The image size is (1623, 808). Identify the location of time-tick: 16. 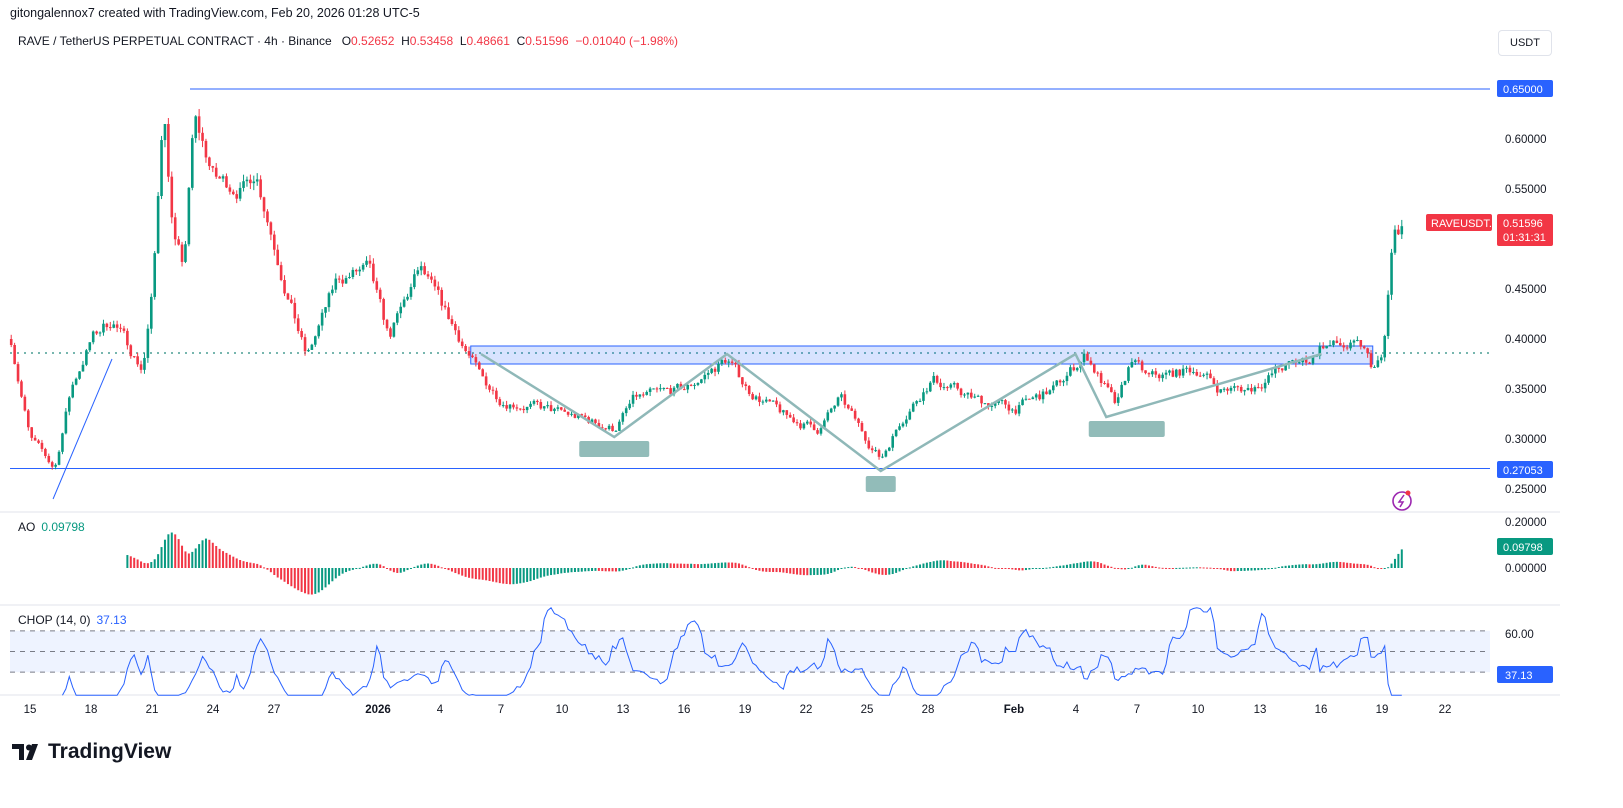
(684, 710).